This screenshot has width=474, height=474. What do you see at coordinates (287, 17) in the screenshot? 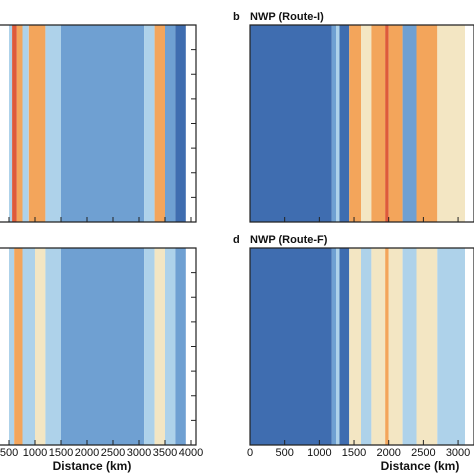
I see `panel-b-title: NWP (Route-I)` at bounding box center [287, 17].